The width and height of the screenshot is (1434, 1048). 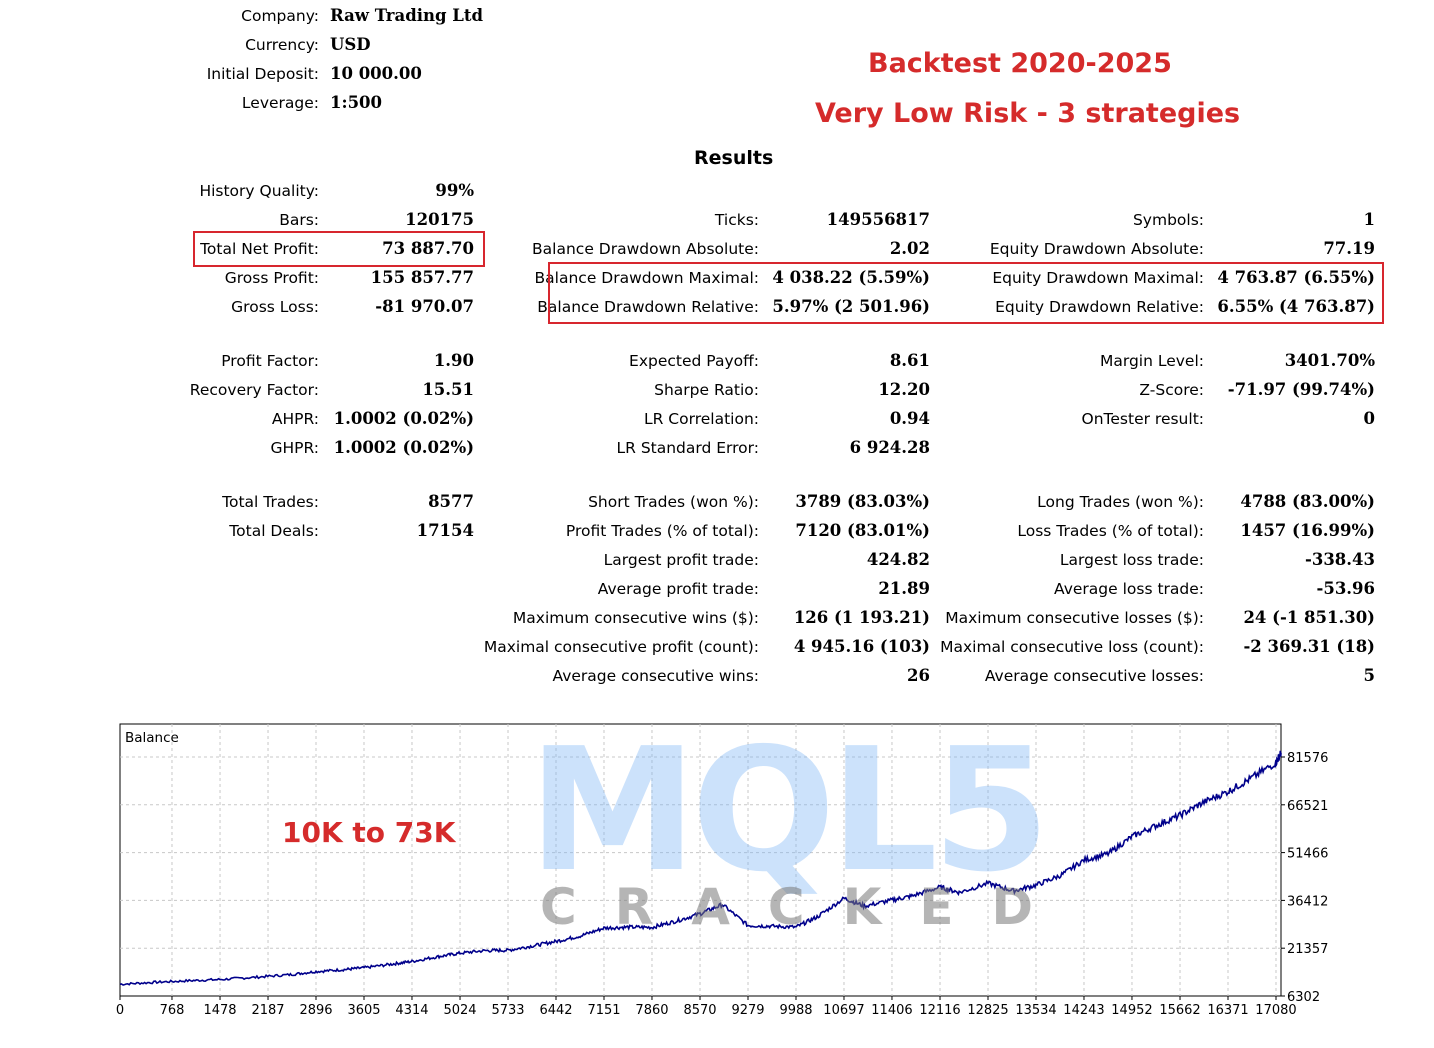 What do you see at coordinates (451, 501) in the screenshot?
I see `stat-value-total-trades: 8577` at bounding box center [451, 501].